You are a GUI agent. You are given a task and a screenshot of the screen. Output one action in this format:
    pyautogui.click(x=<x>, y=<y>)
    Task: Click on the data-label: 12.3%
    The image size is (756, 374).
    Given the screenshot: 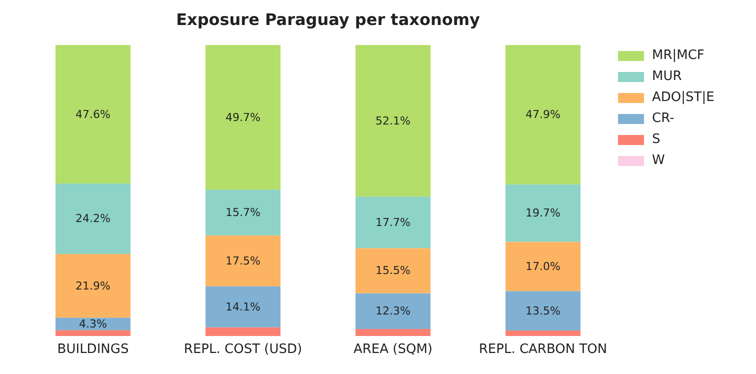 What is the action you would take?
    pyautogui.click(x=393, y=311)
    